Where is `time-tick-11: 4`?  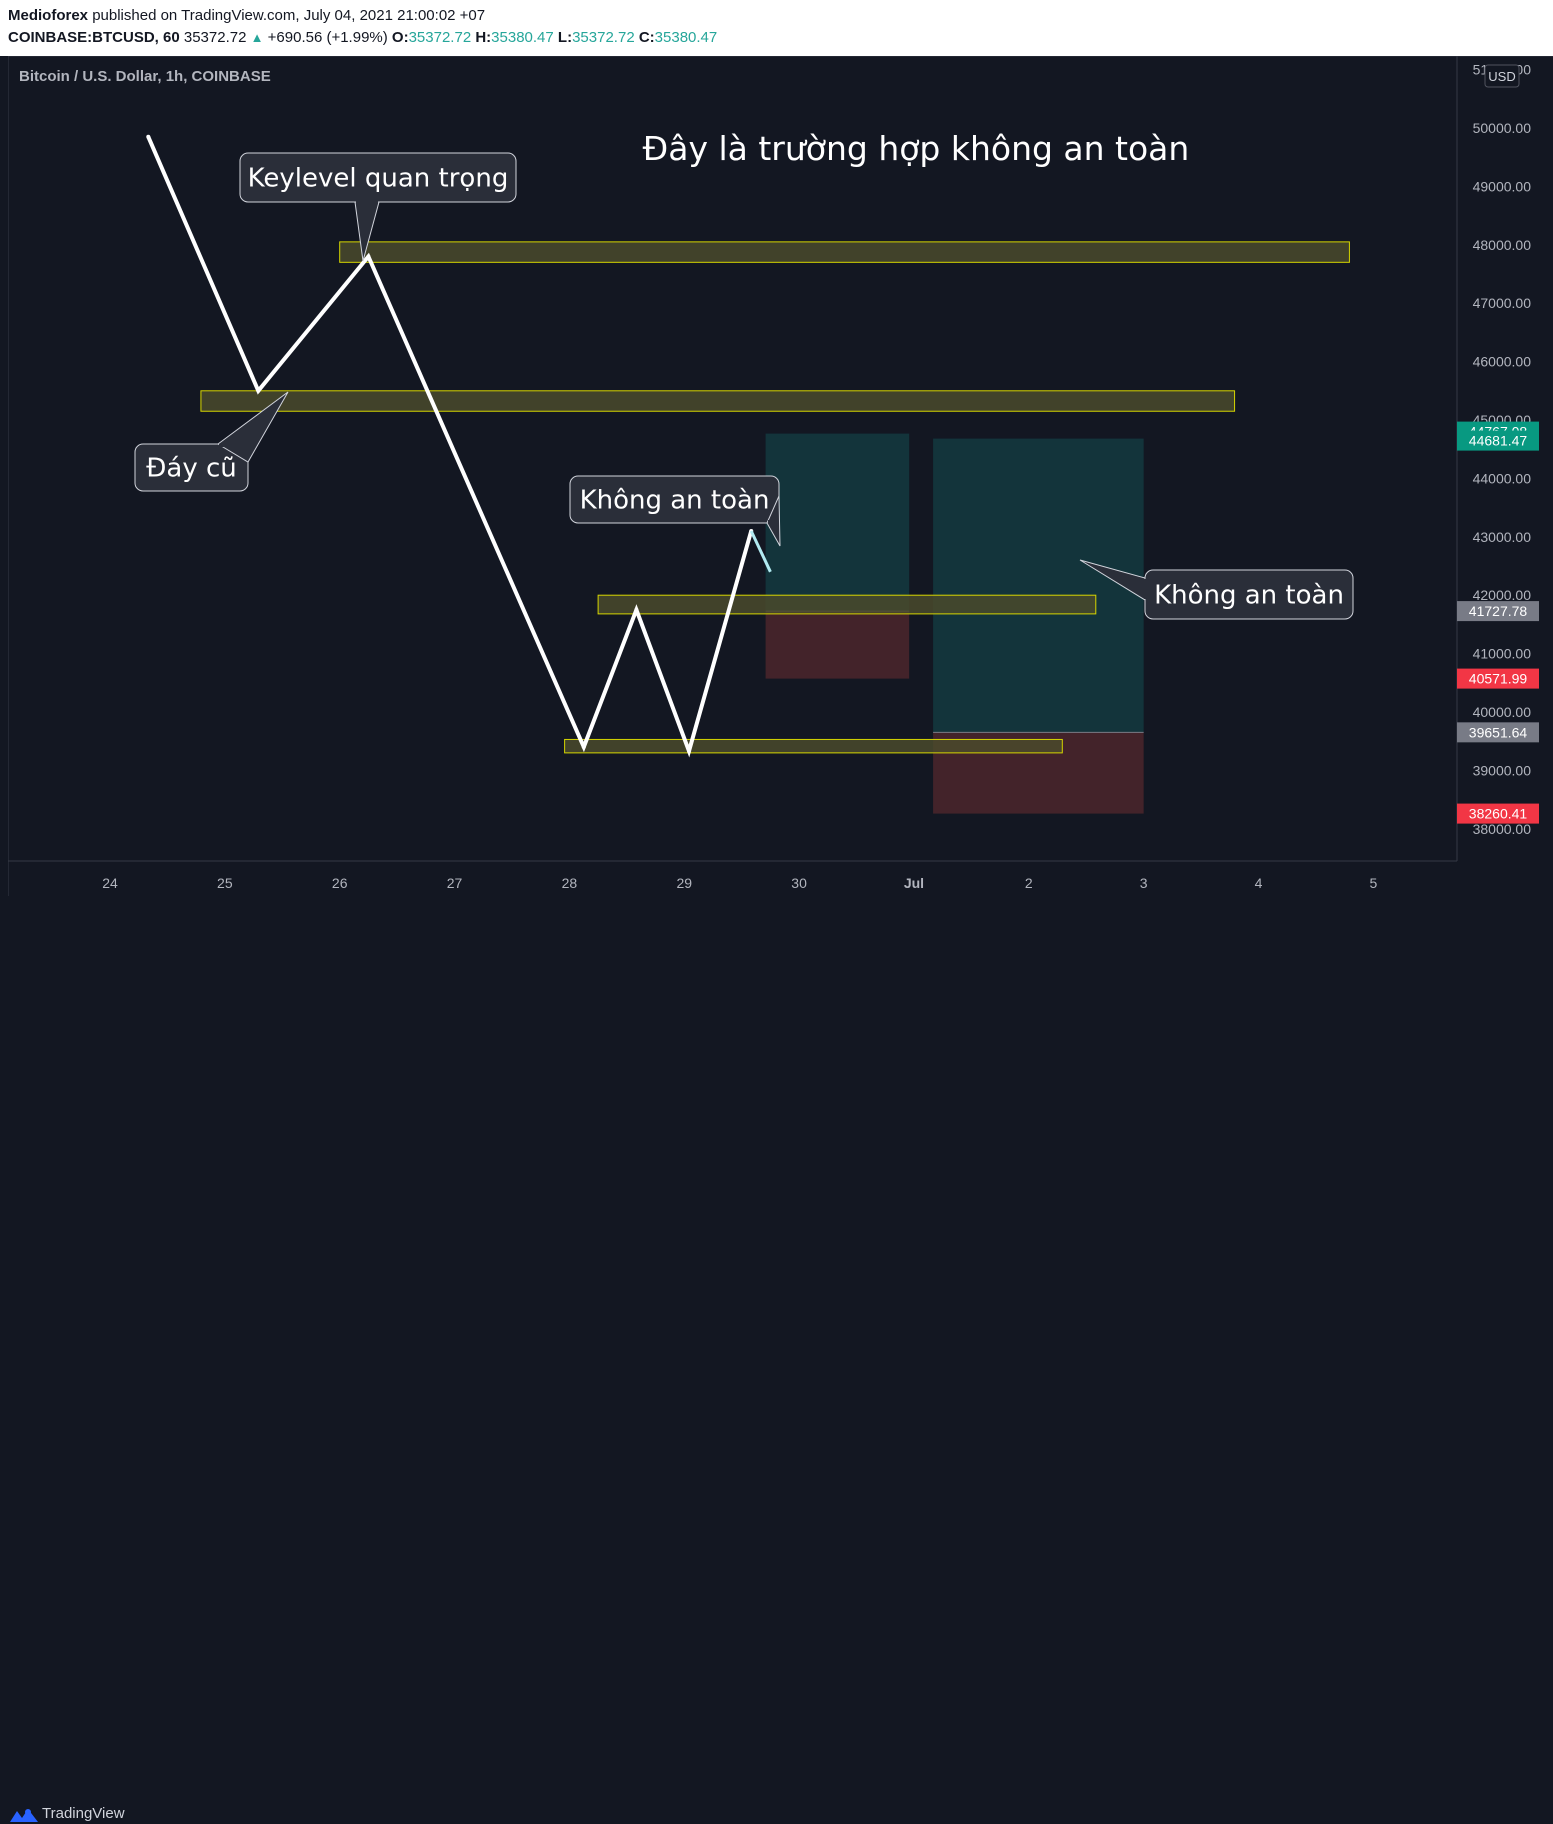
time-tick-11: 4 is located at coordinates (1259, 883).